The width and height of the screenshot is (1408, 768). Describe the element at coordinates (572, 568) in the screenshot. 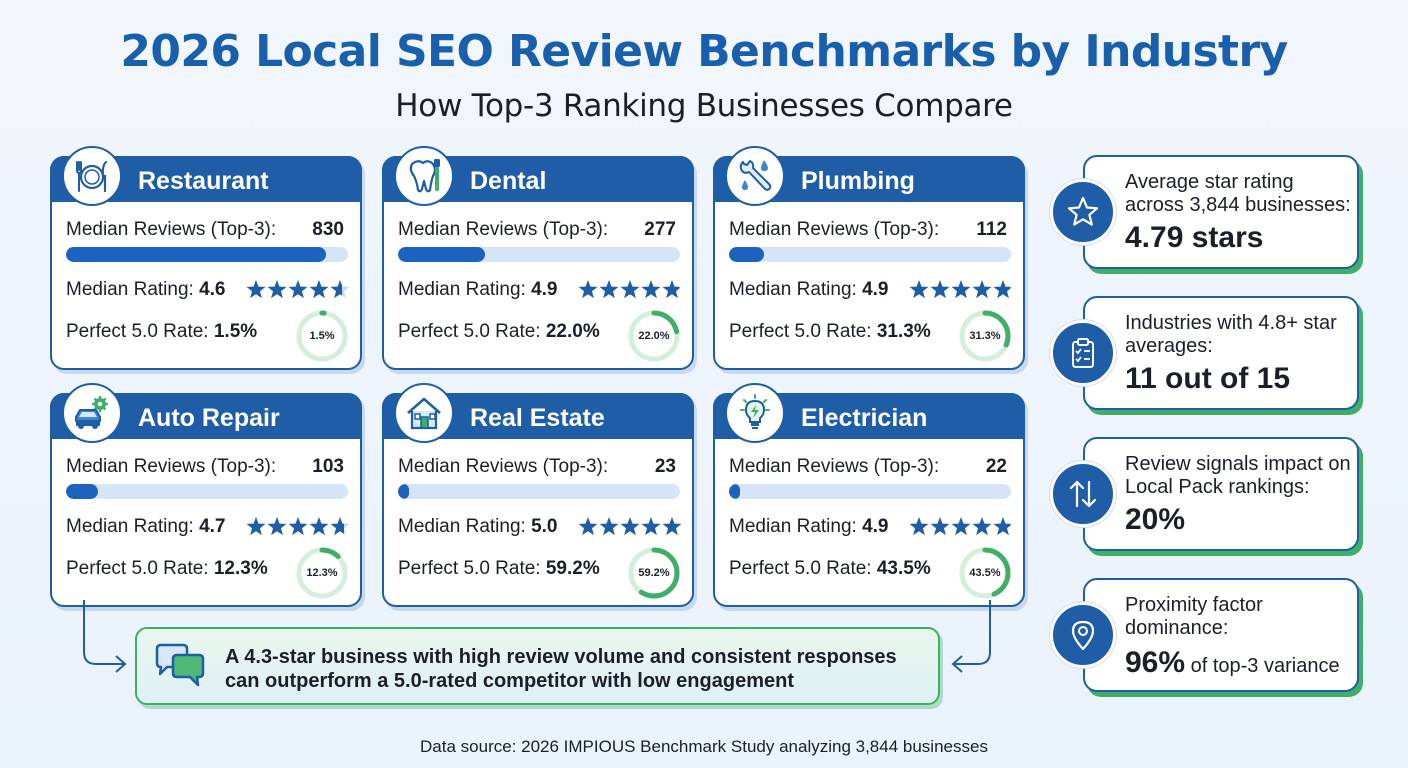

I see `perfect-rate-value: 59.2%` at that location.